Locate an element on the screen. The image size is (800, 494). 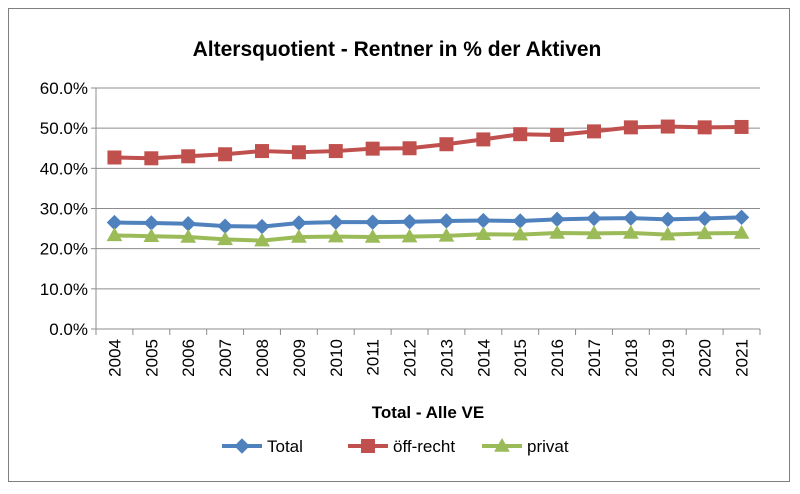
legend: Total öff-recht privat is located at coordinates (395, 446).